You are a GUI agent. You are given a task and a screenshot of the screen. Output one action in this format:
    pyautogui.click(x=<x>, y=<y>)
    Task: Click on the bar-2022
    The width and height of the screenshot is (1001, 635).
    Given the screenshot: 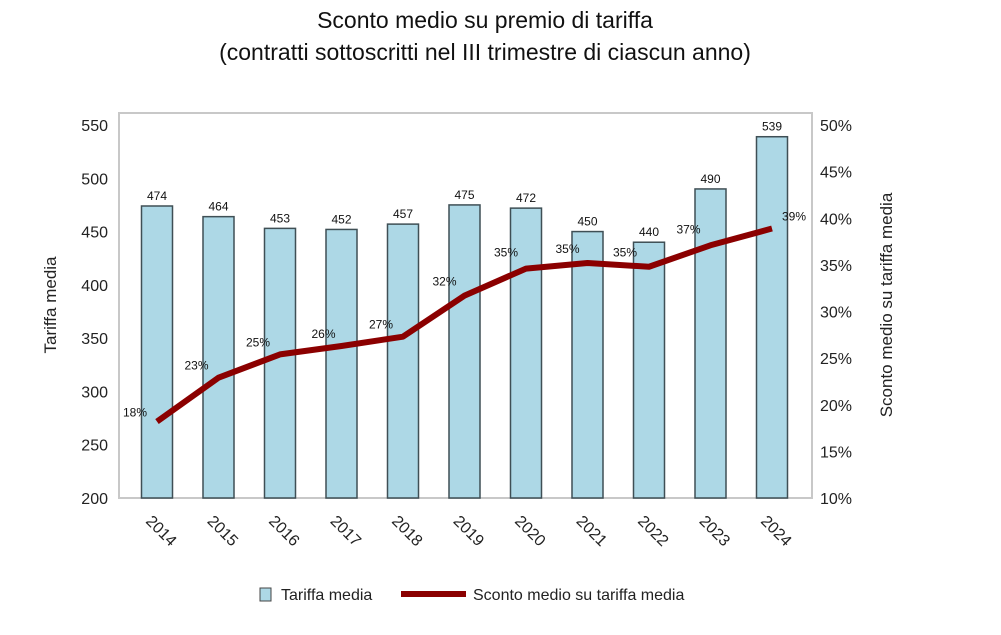 What is the action you would take?
    pyautogui.click(x=649, y=370)
    